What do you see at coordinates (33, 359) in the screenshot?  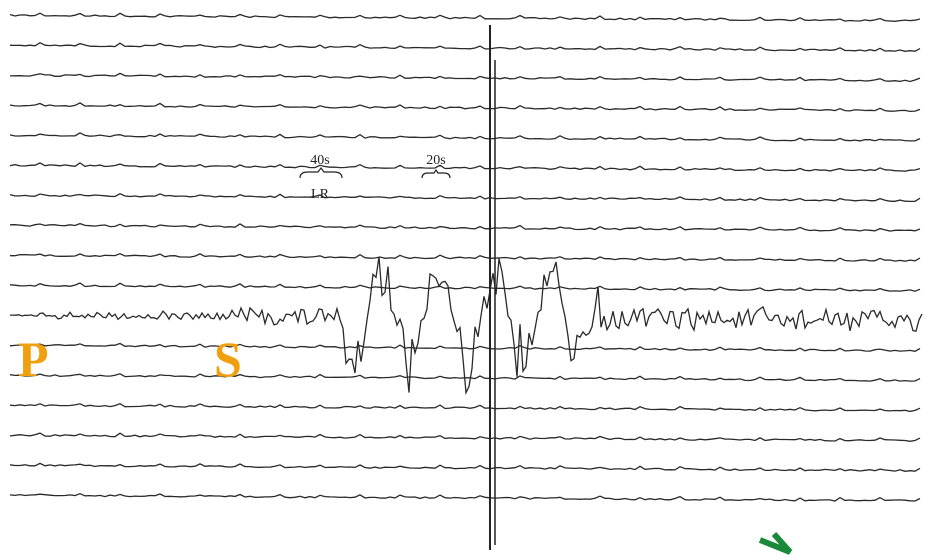 I see `p-label: P` at bounding box center [33, 359].